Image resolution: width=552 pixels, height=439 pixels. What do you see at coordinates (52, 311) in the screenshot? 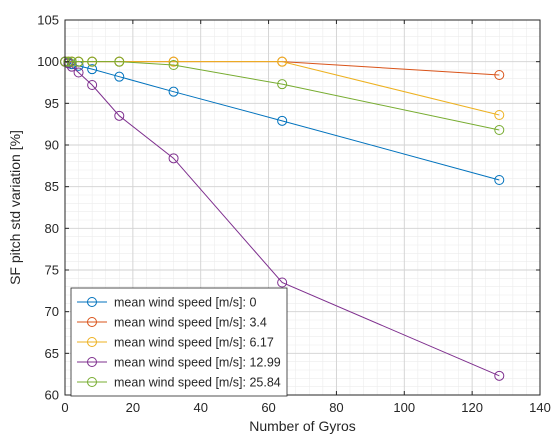
I see `y-tick-label: 70` at bounding box center [52, 311].